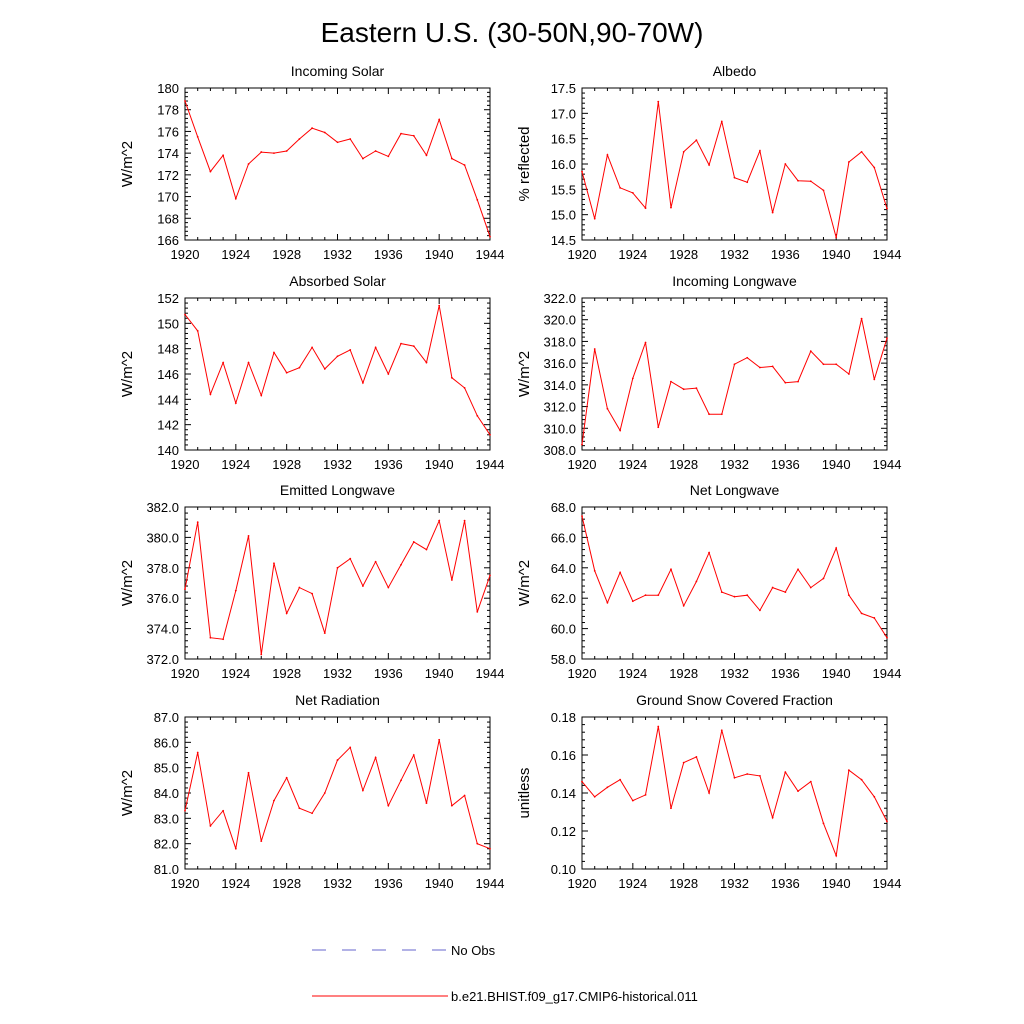 The image size is (1024, 1024). What do you see at coordinates (168, 88) in the screenshot?
I see `y-tick-label: 180` at bounding box center [168, 88].